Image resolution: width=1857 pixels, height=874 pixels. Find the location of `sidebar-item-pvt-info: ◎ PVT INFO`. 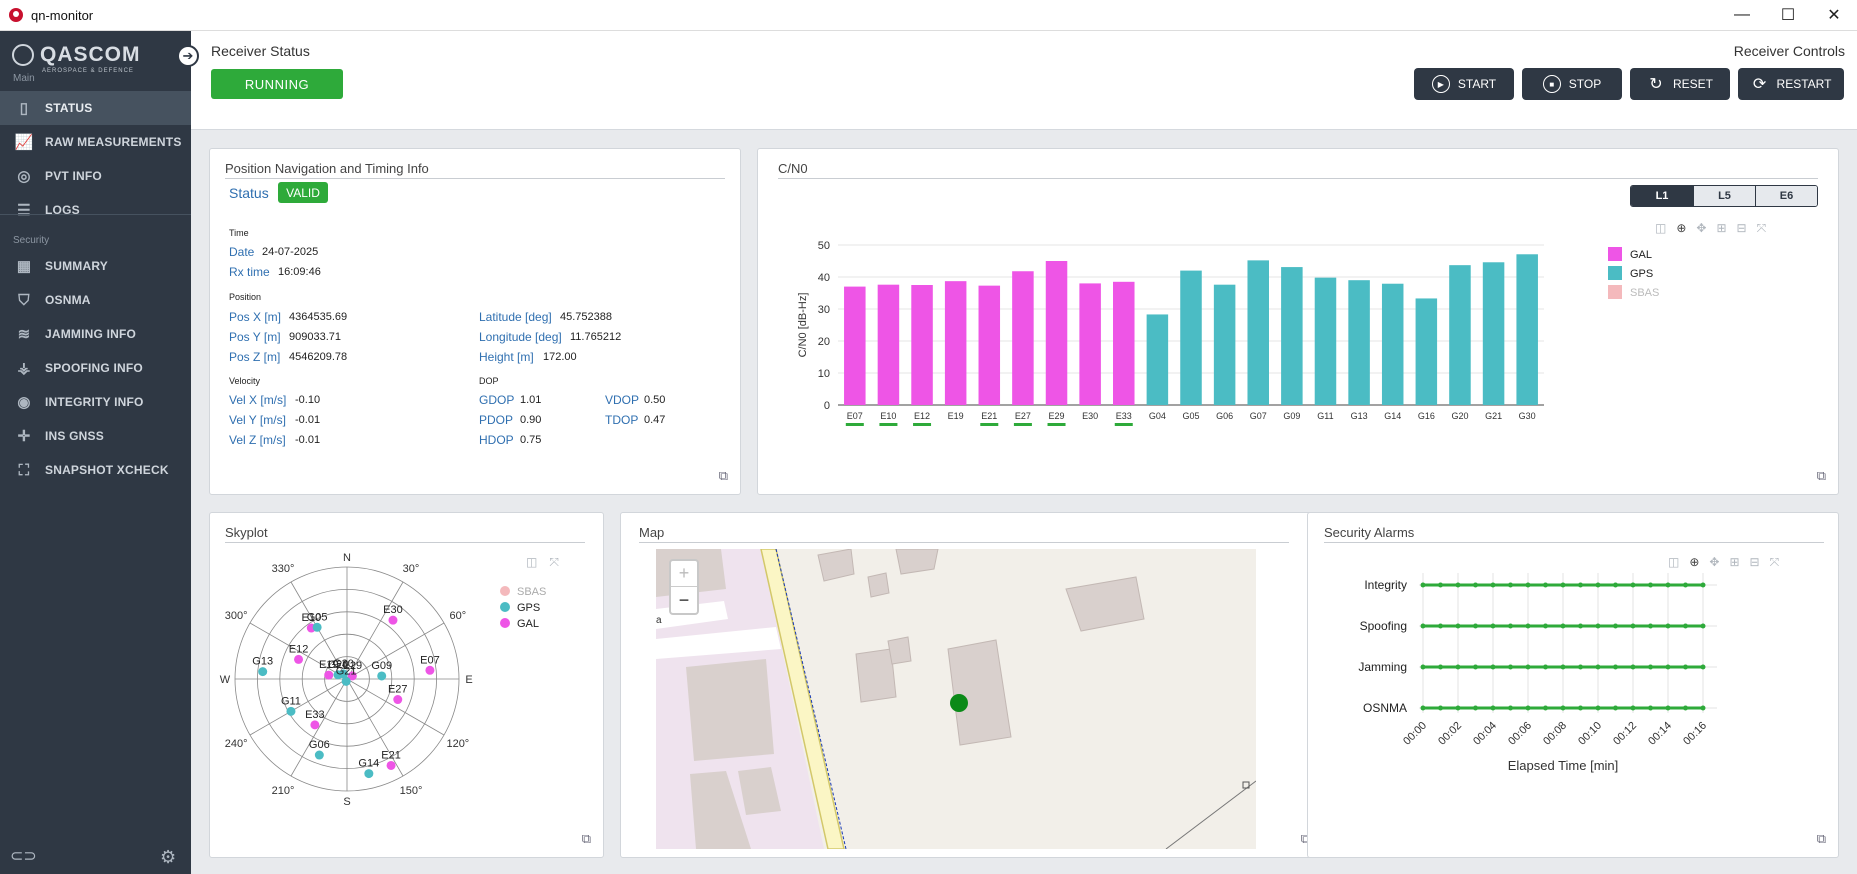

sidebar-item-pvt-info: ◎ PVT INFO is located at coordinates (95, 176).